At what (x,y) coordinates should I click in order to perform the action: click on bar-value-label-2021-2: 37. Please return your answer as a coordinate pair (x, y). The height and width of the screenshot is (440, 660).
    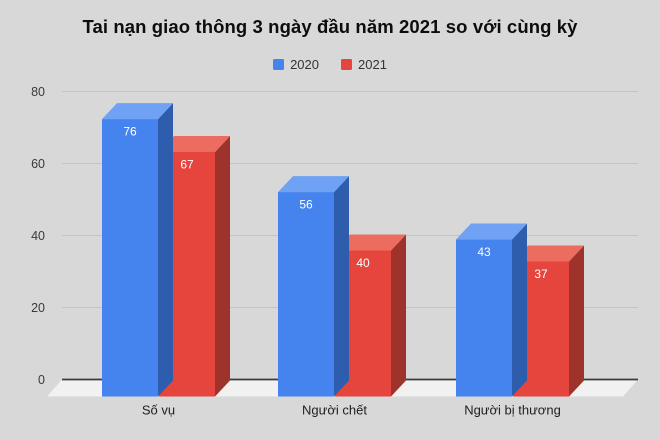
    Looking at the image, I should click on (541, 274).